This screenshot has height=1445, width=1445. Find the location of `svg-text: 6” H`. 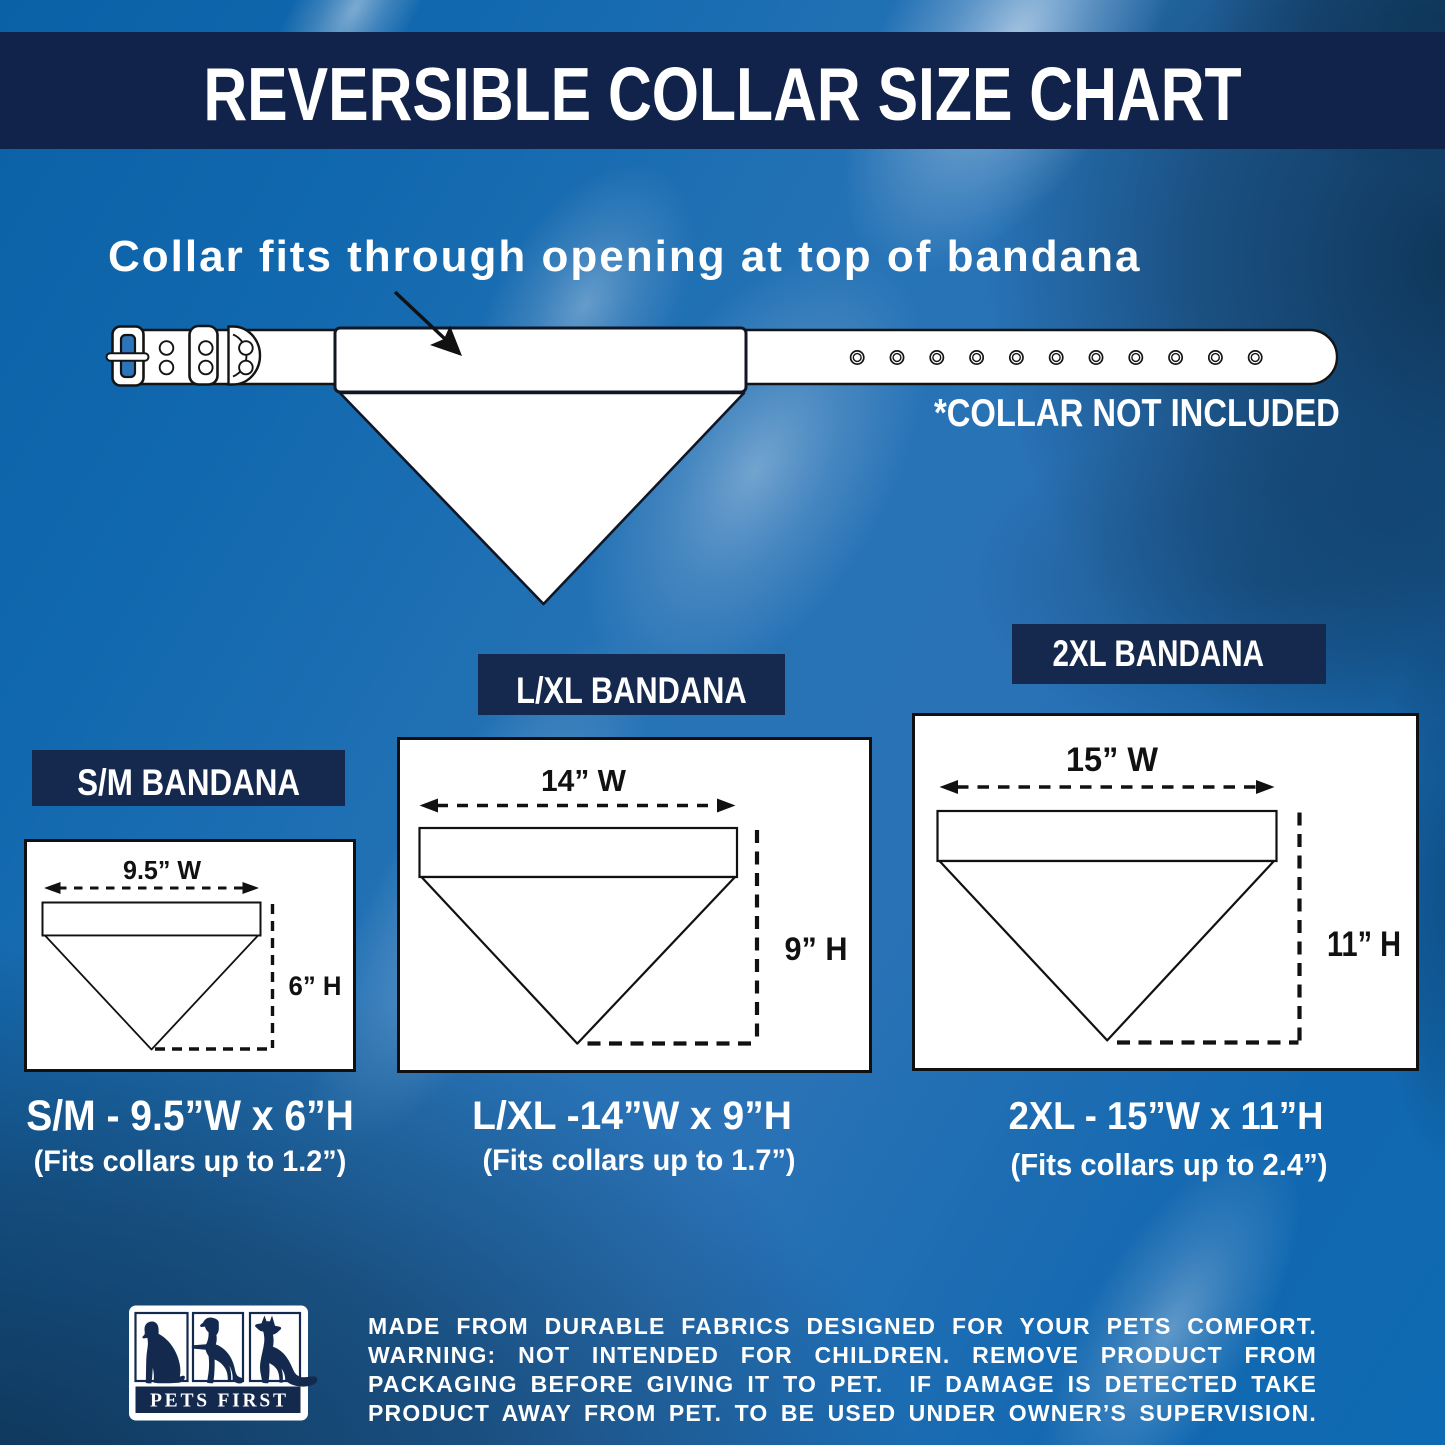

svg-text: 6” H is located at coordinates (315, 986).